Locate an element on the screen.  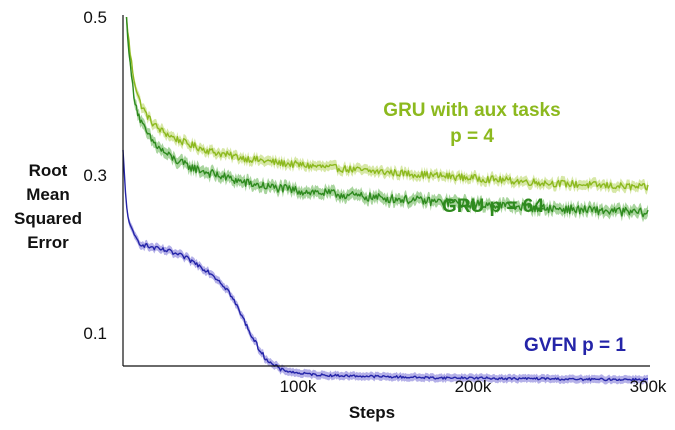
y-axis-title-line: Root is located at coordinates (48, 170).